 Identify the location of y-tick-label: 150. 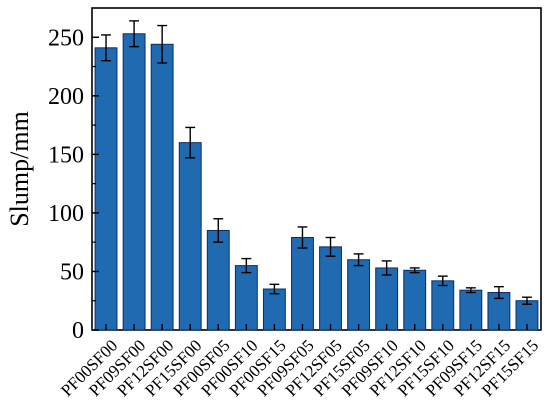
(66, 155).